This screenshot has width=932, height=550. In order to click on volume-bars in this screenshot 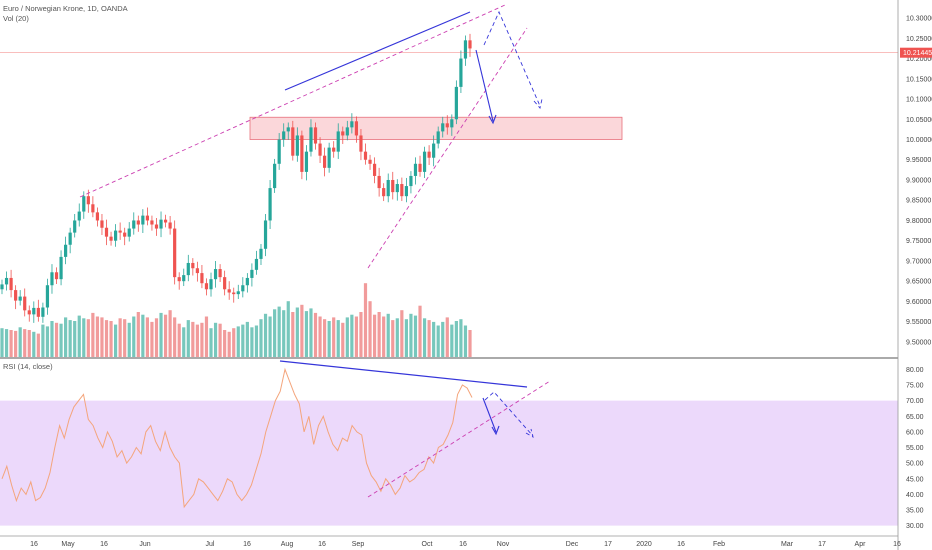, I will do `click(236, 320)`.